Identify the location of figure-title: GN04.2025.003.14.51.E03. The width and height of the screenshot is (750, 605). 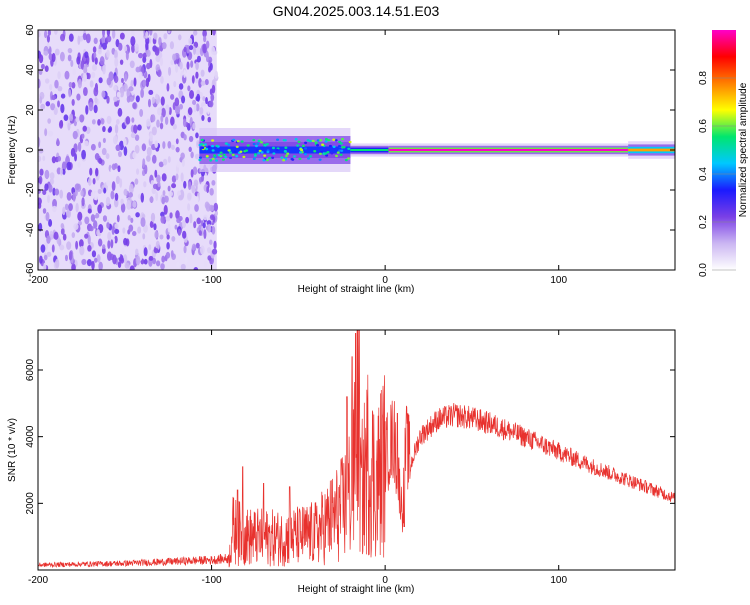
(356, 11).